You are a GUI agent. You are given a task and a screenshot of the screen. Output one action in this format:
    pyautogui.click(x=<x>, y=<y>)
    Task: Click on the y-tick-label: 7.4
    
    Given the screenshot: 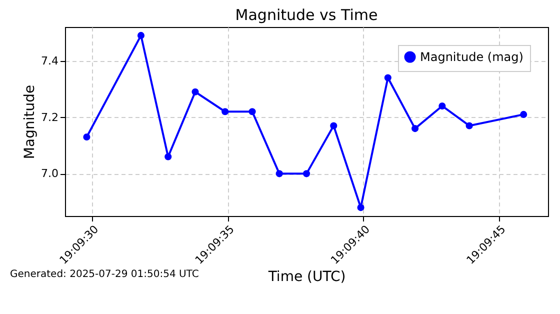 What is the action you would take?
    pyautogui.click(x=49, y=61)
    